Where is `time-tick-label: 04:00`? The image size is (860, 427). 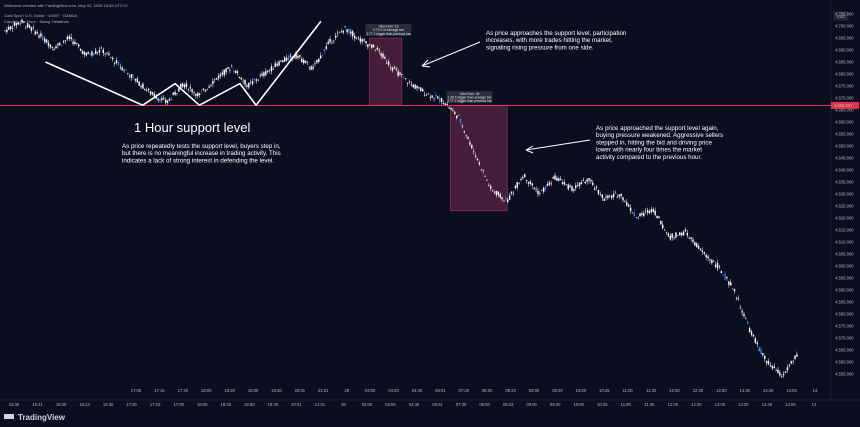 time-tick-label: 04:00 is located at coordinates (390, 404).